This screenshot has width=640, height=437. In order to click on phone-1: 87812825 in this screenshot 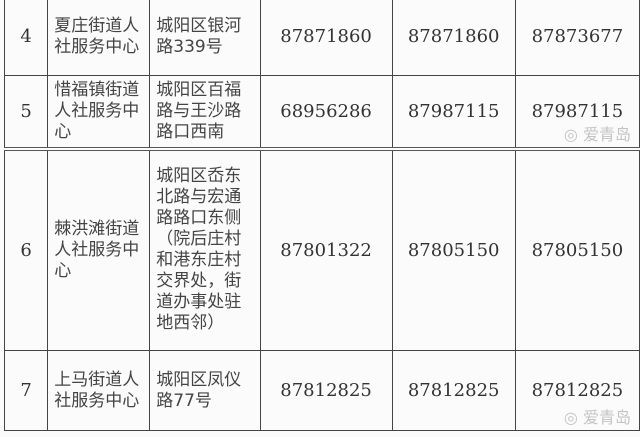, I will do `click(326, 390)`.